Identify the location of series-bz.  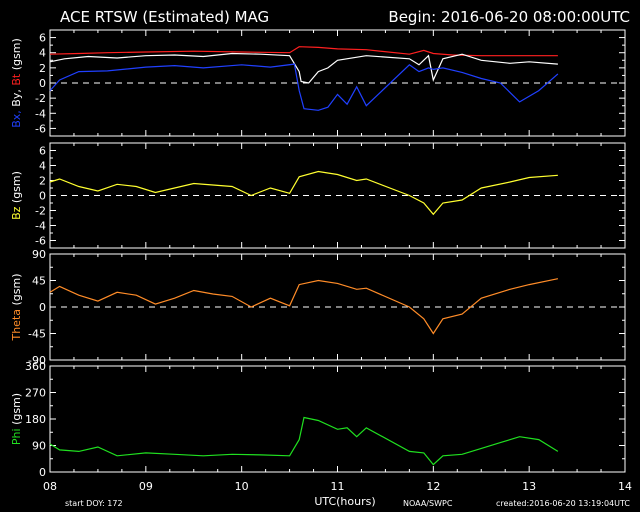
(303, 193).